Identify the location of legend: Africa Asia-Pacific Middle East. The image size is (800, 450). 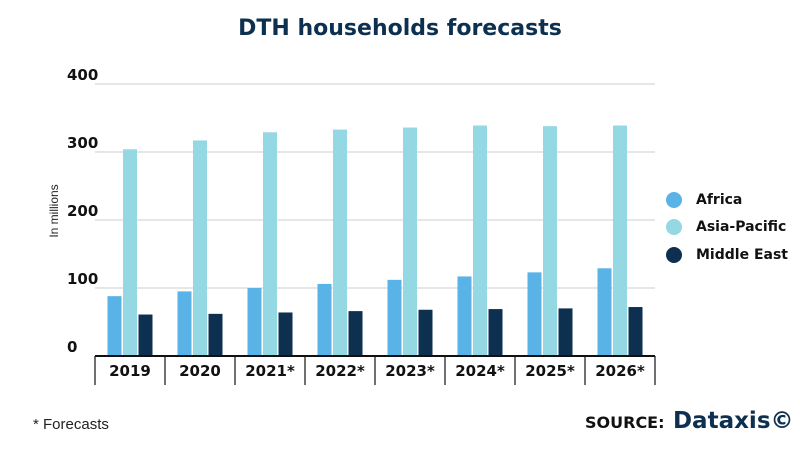
(727, 227).